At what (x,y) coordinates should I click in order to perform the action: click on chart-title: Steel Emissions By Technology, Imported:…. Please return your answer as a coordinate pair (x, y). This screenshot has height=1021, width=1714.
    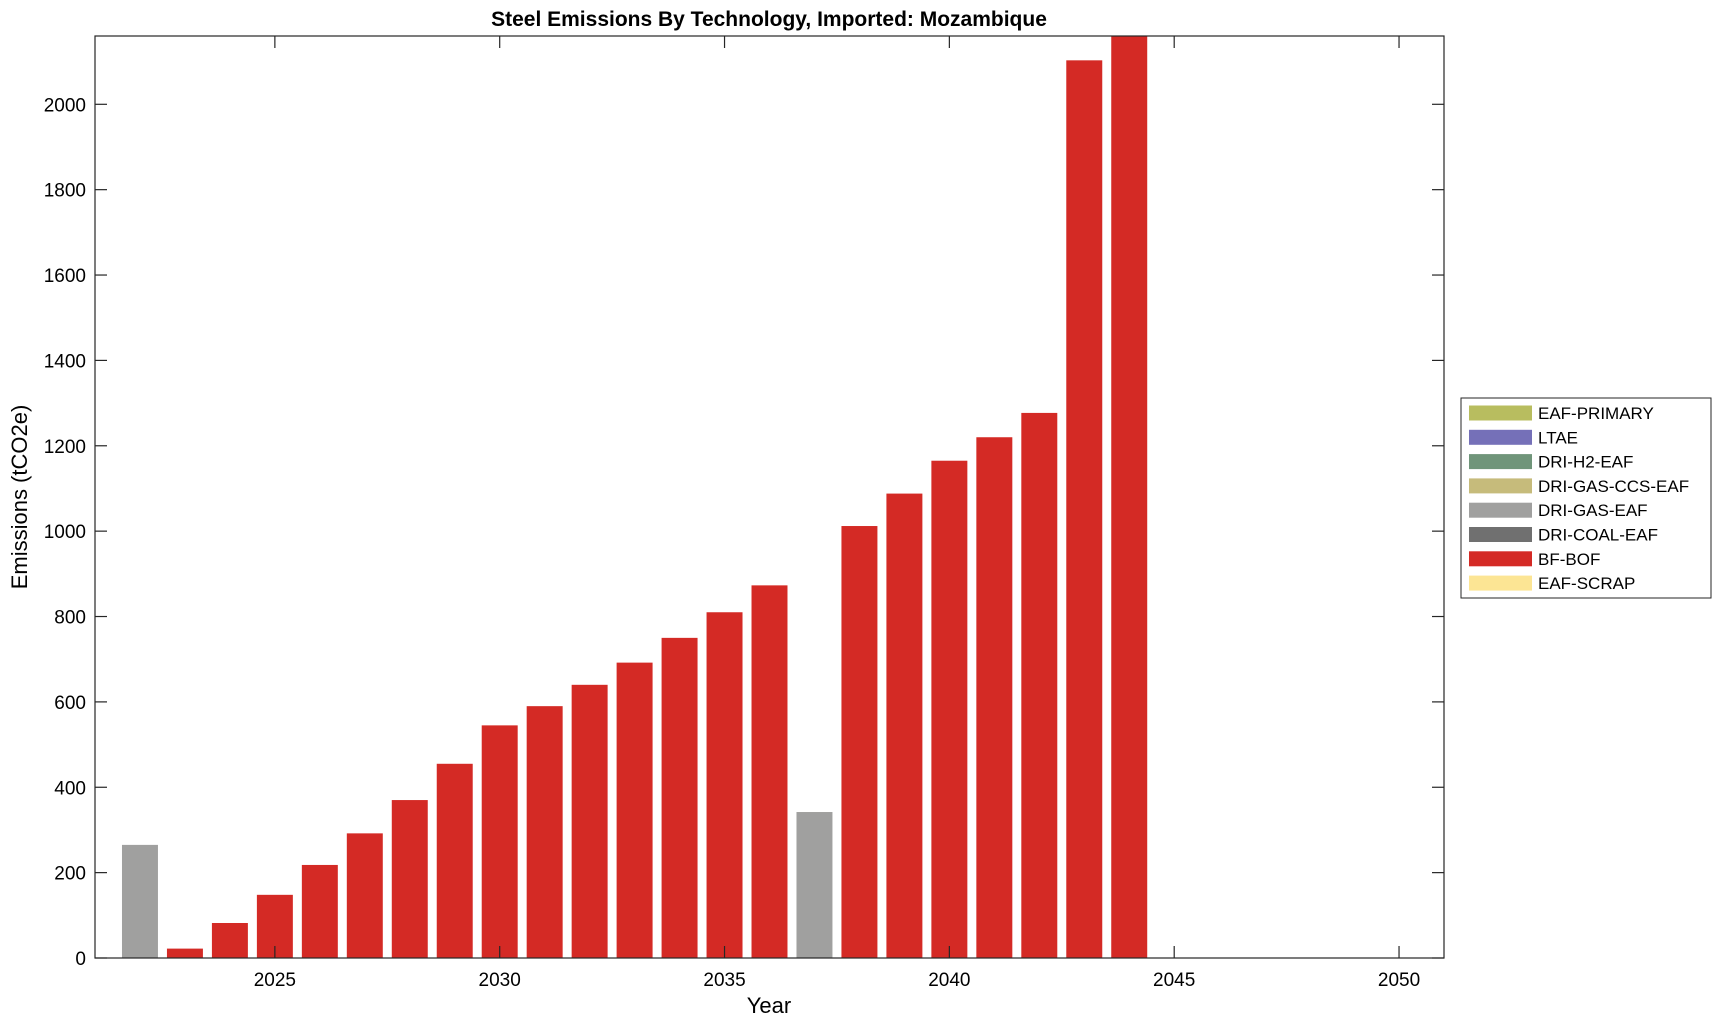
    Looking at the image, I should click on (769, 19).